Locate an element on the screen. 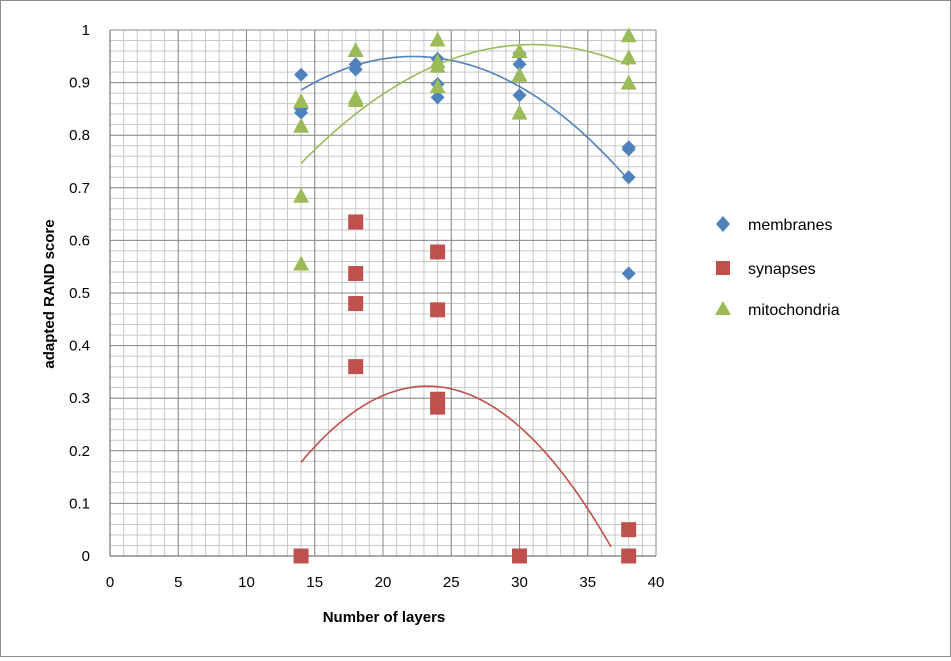  y-tick-label: 0 is located at coordinates (86, 556).